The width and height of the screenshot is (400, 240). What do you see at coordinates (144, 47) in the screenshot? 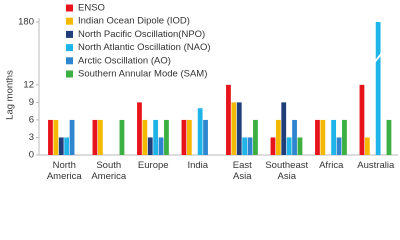
I see `legend-label: North Atlantic Oscillation (NAO)` at bounding box center [144, 47].